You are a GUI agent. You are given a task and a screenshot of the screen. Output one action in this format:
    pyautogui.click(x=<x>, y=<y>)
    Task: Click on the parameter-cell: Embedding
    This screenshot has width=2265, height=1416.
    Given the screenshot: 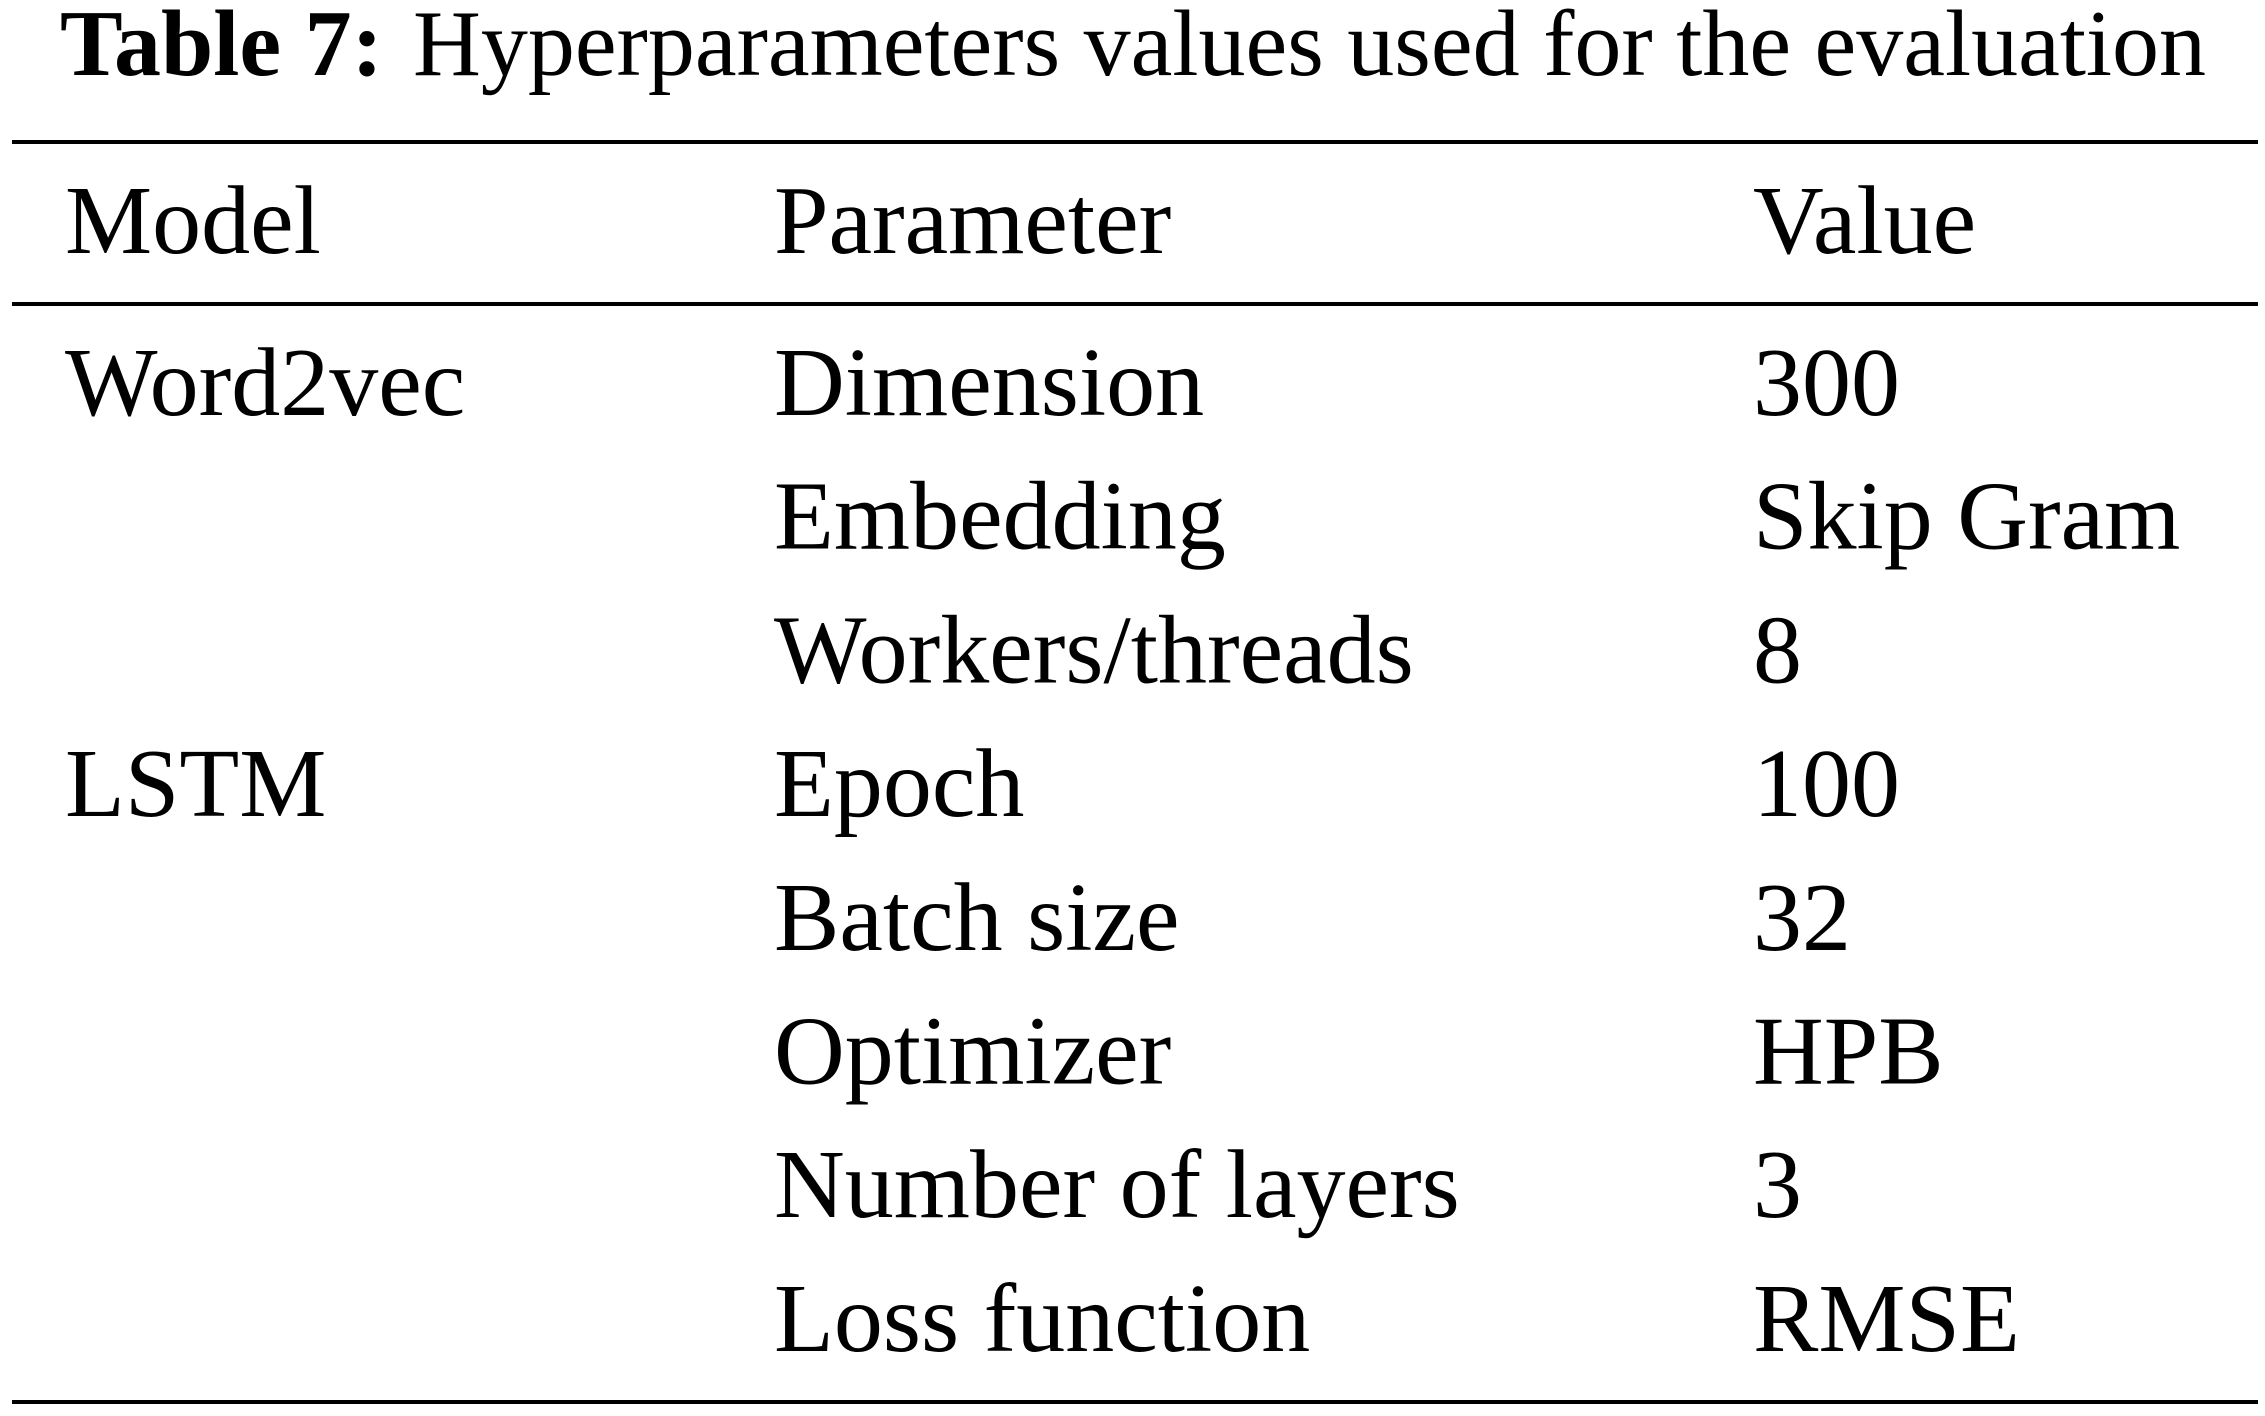 What is the action you would take?
    pyautogui.click(x=1000, y=517)
    